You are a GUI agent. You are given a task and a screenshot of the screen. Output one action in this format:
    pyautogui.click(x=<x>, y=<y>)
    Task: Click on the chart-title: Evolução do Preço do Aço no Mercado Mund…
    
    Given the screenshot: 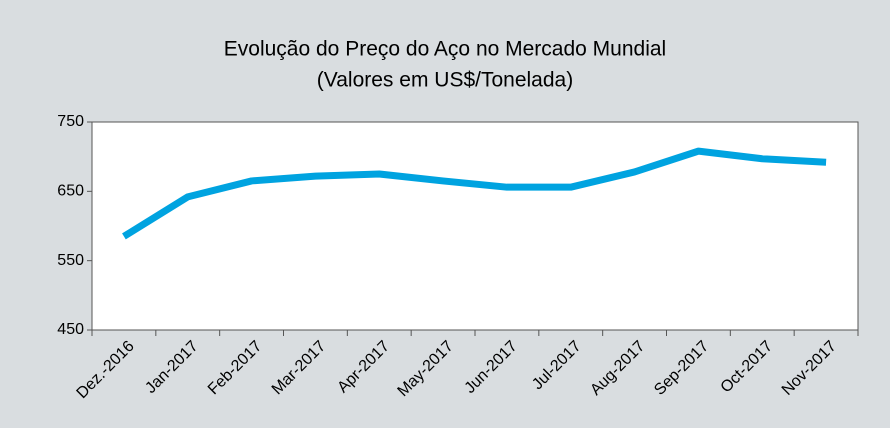 What is the action you would take?
    pyautogui.click(x=445, y=49)
    